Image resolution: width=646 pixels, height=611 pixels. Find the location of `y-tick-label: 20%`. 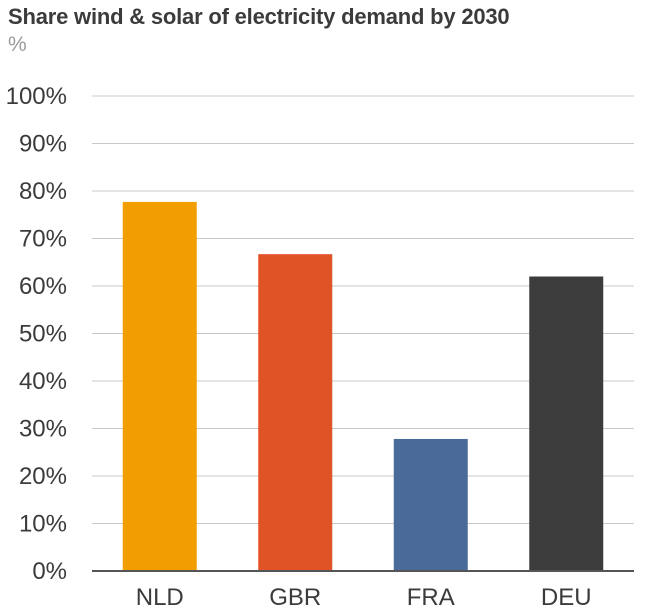

y-tick-label: 20% is located at coordinates (43, 476).